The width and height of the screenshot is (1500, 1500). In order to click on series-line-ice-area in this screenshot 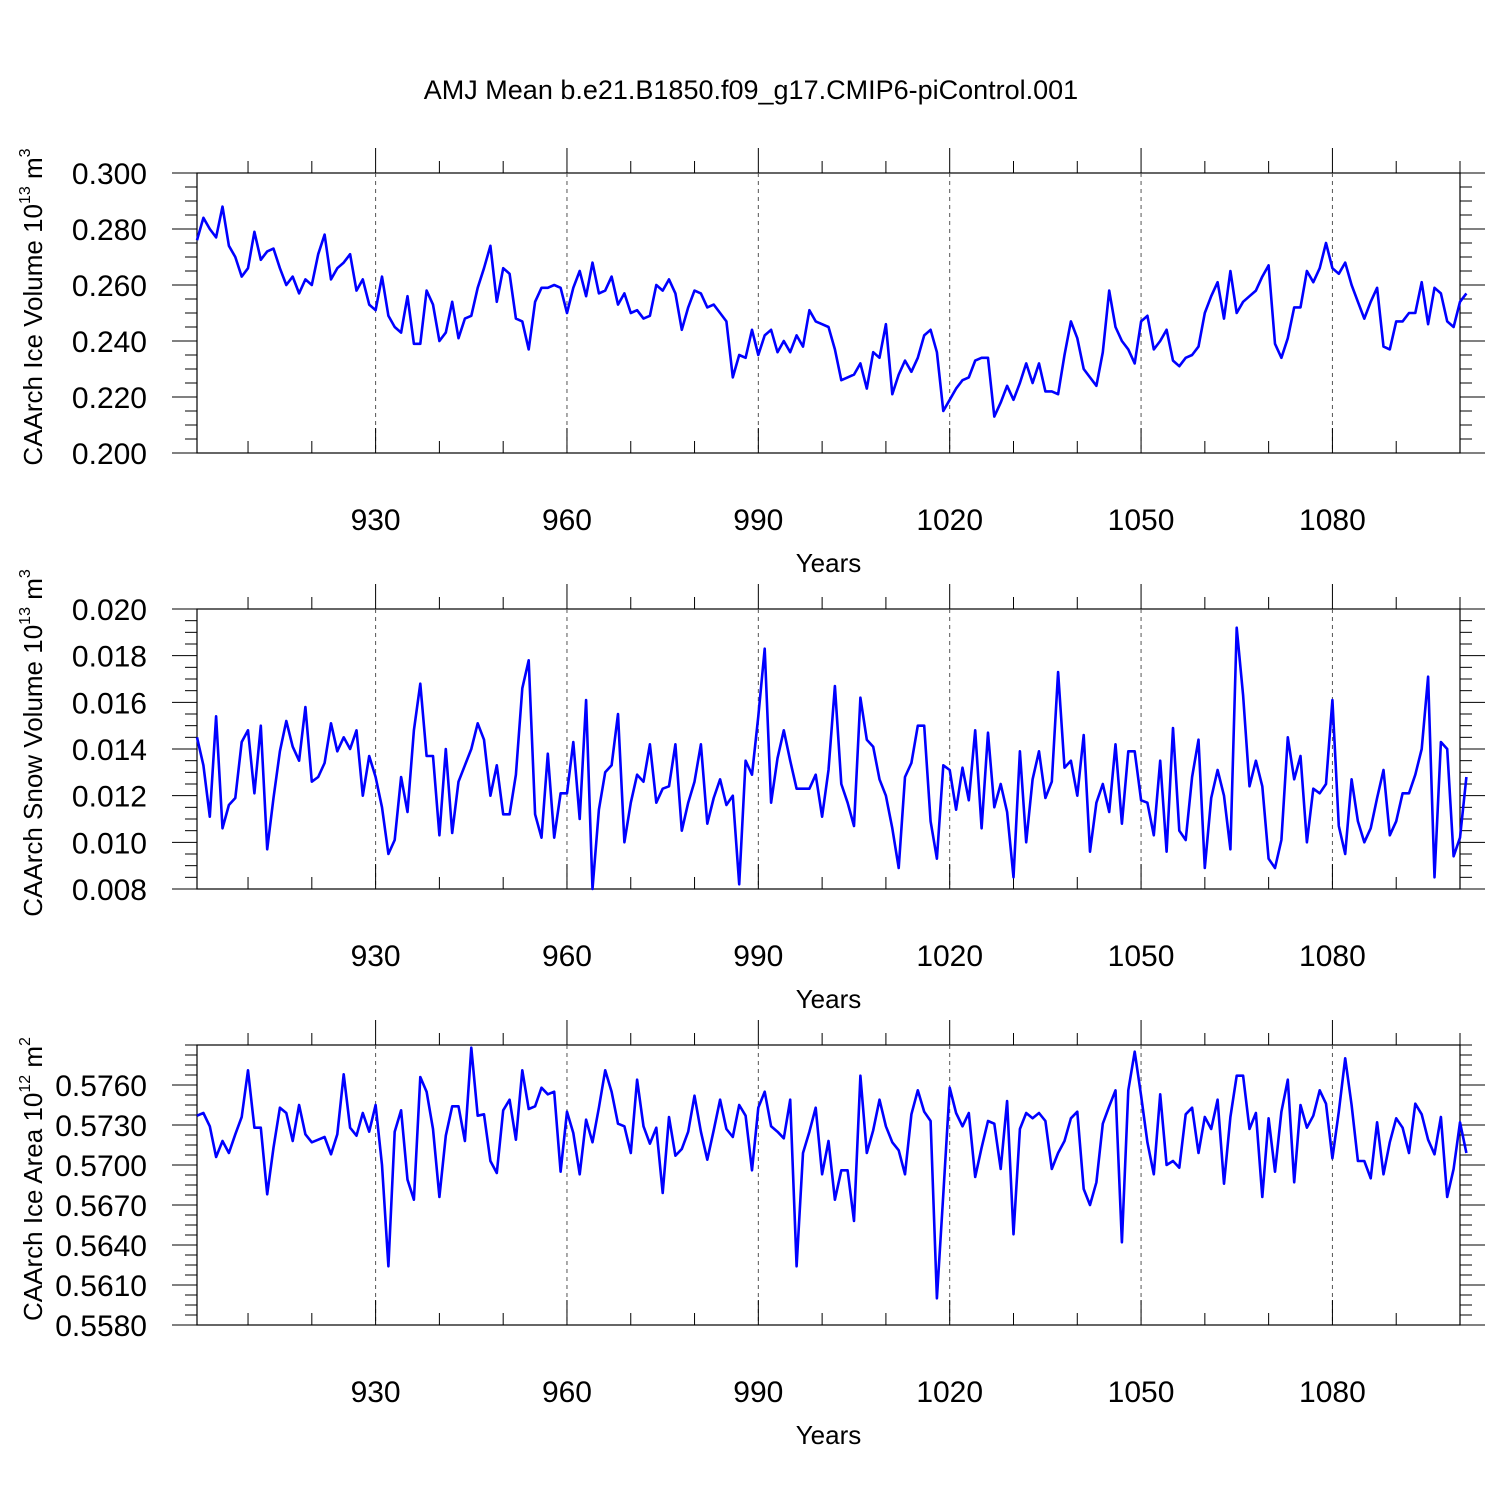, I will do `click(832, 1173)`.